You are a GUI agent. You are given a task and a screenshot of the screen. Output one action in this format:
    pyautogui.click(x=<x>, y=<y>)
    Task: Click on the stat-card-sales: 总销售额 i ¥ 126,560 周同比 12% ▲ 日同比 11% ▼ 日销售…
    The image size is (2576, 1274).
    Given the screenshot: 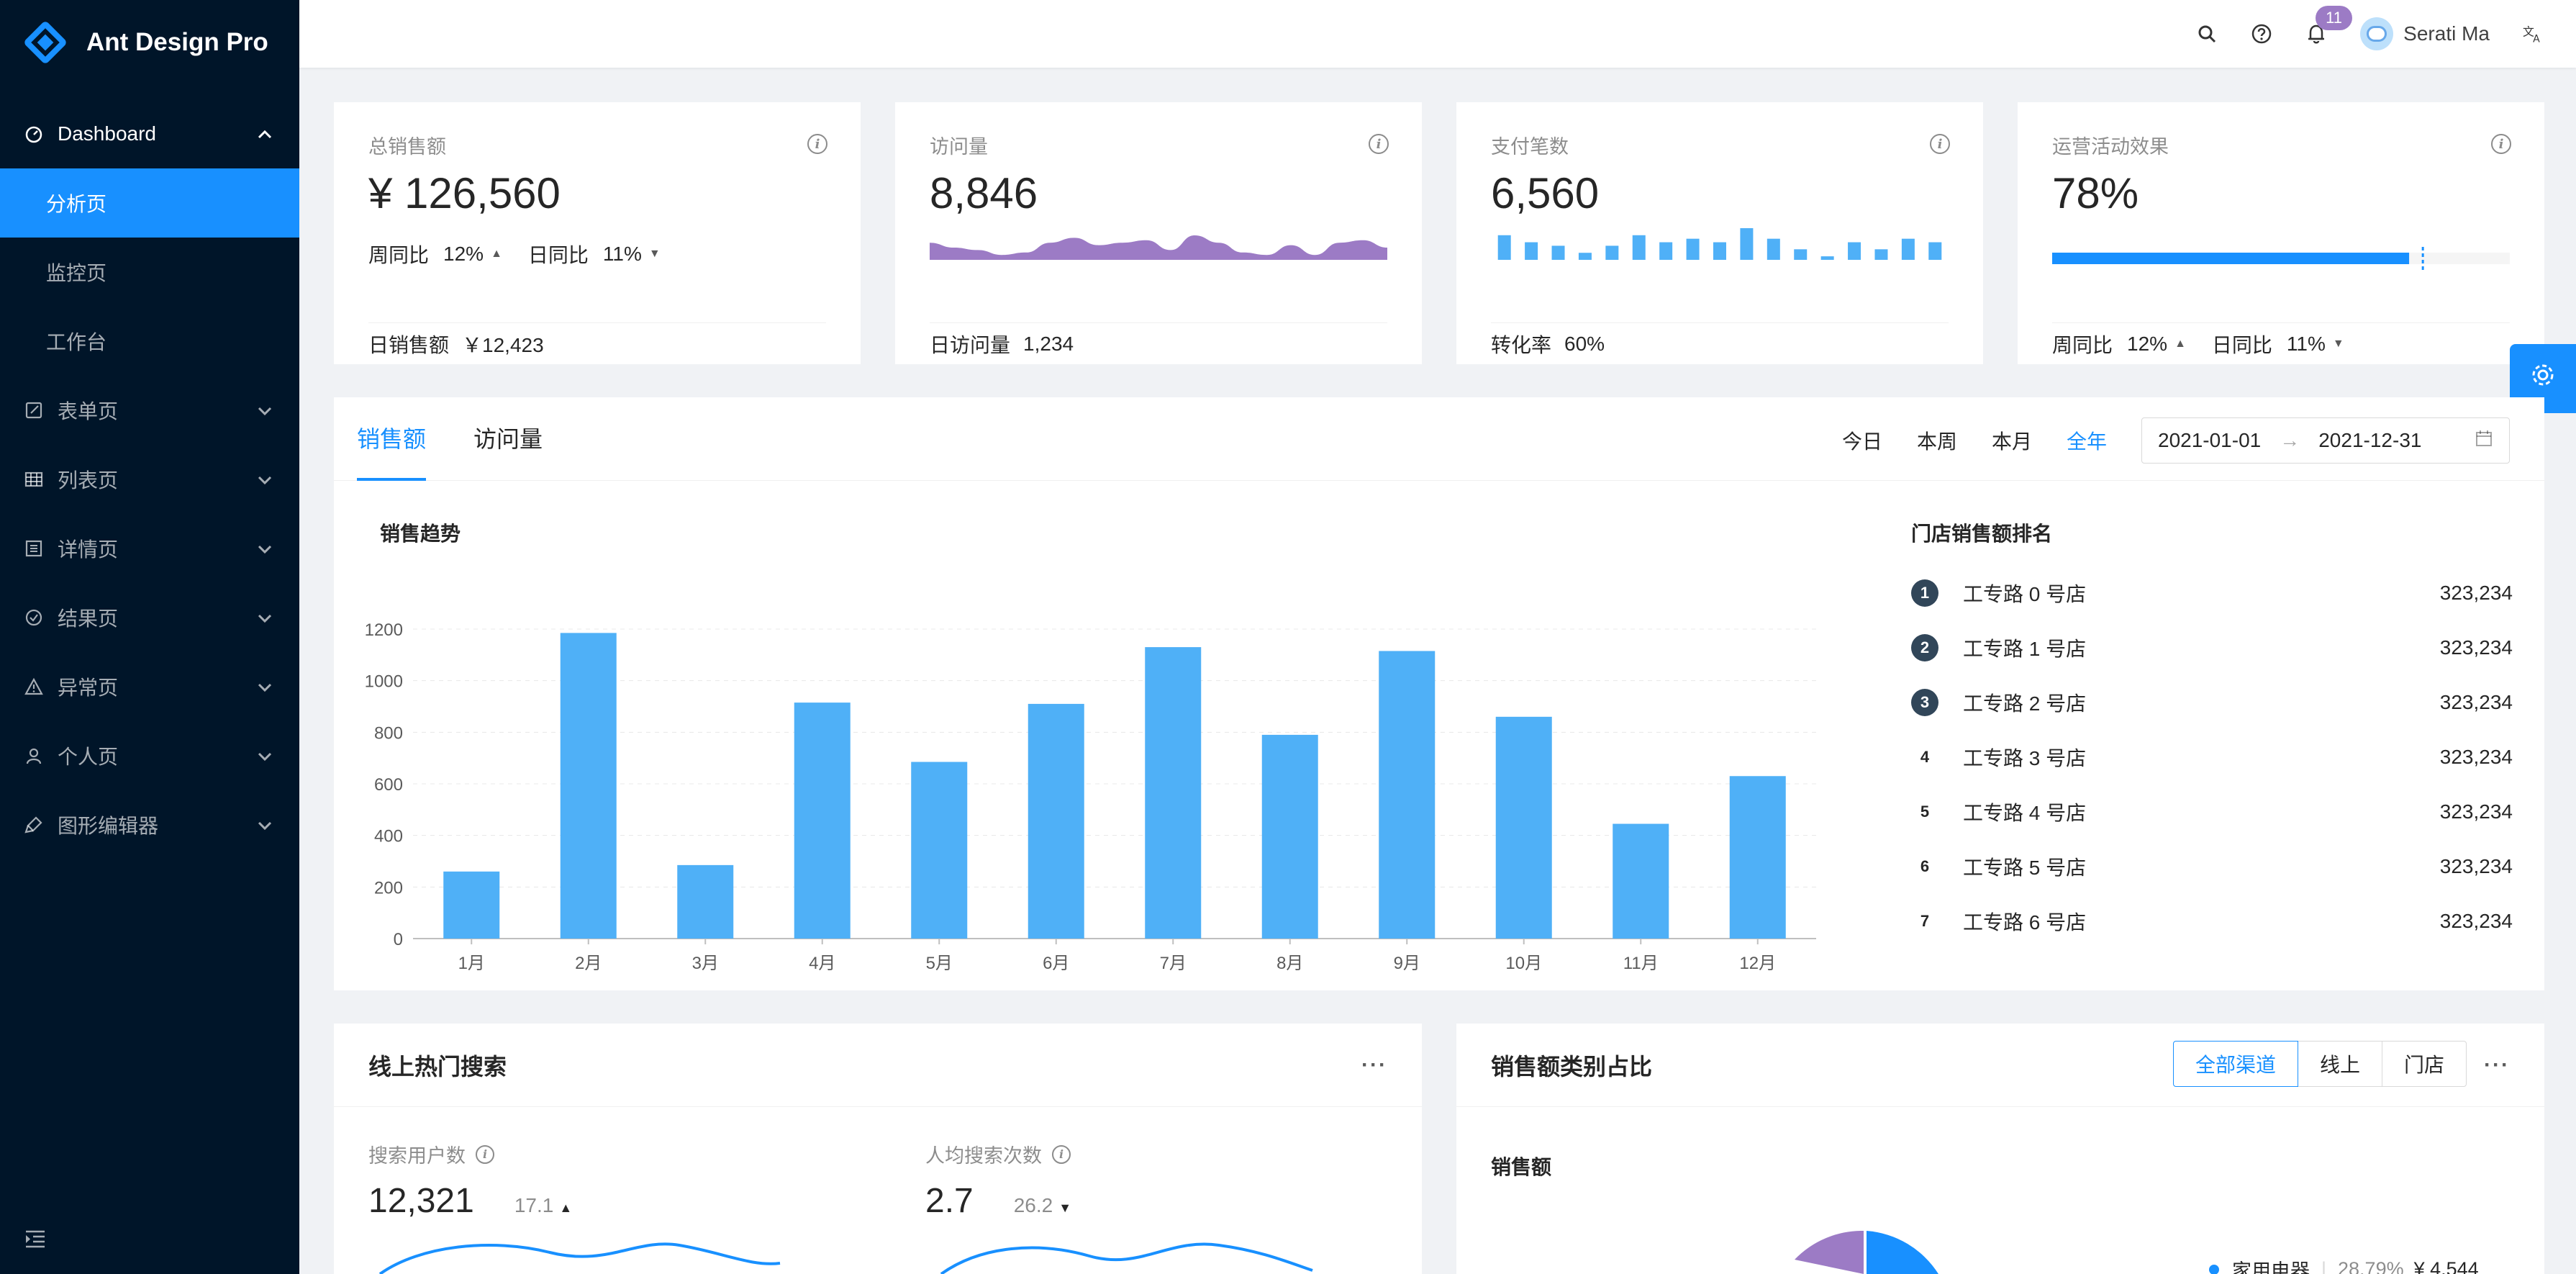 What is the action you would take?
    pyautogui.click(x=597, y=233)
    